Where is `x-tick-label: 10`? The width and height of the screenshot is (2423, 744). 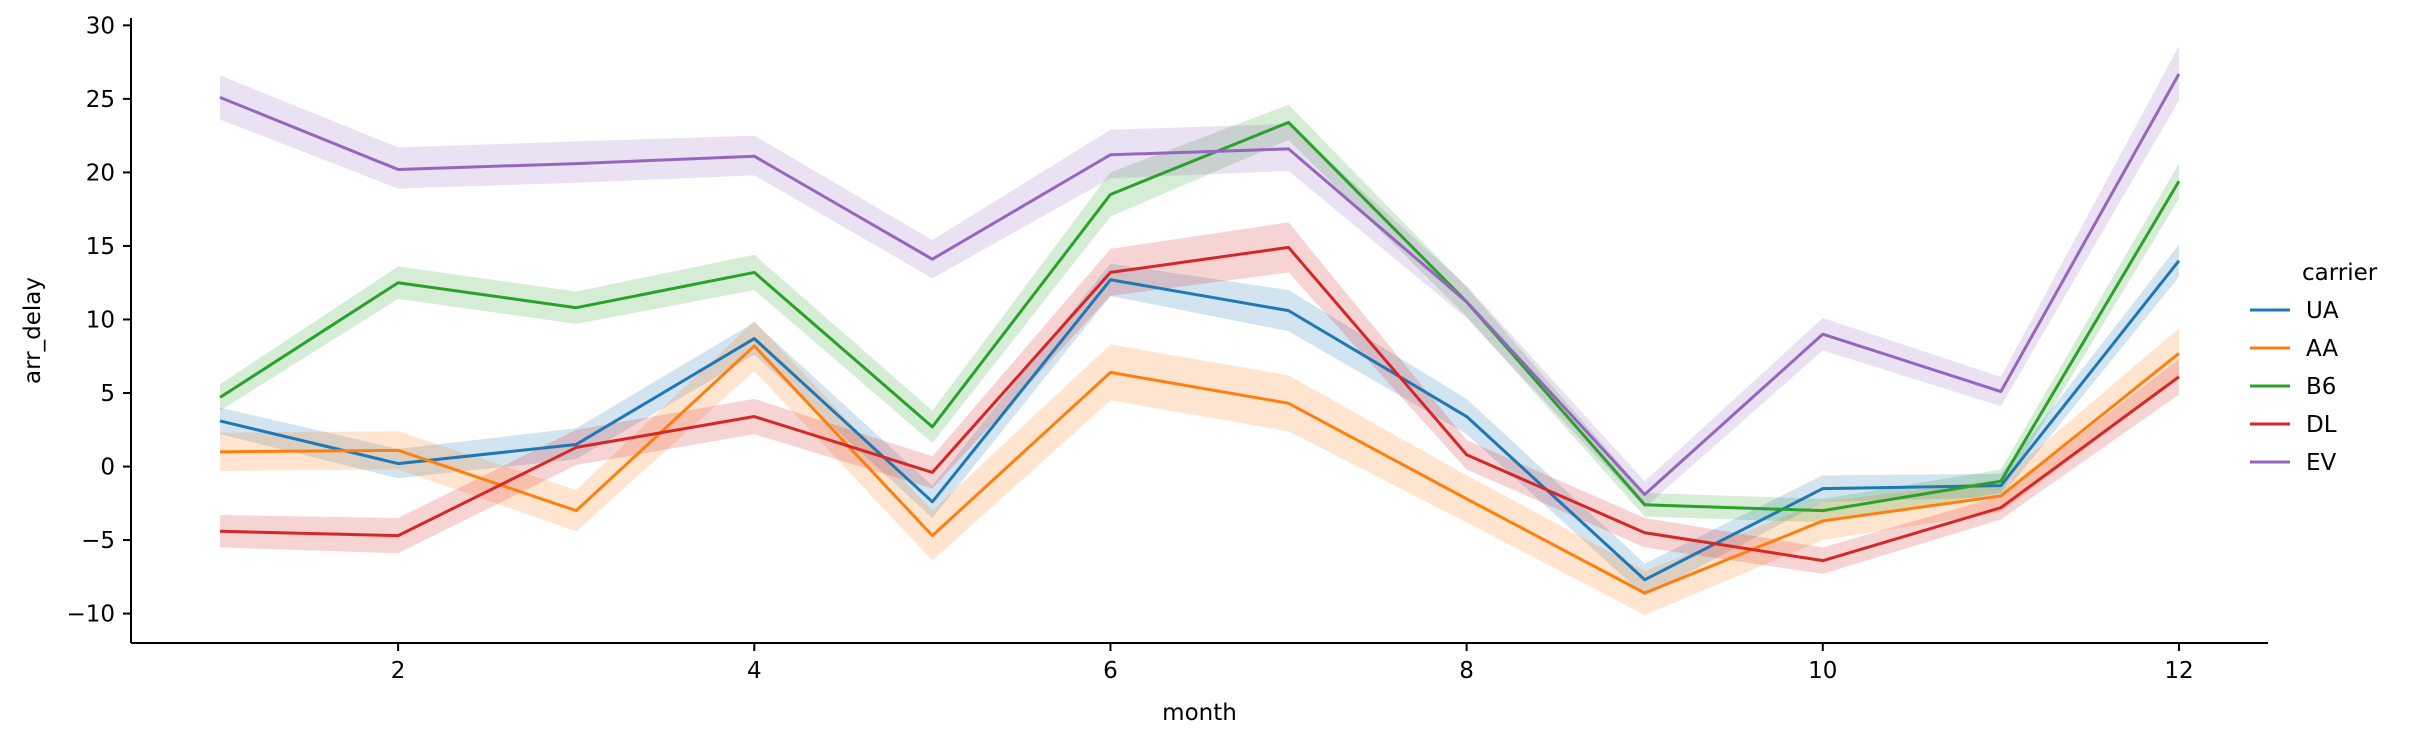
x-tick-label: 10 is located at coordinates (1822, 671).